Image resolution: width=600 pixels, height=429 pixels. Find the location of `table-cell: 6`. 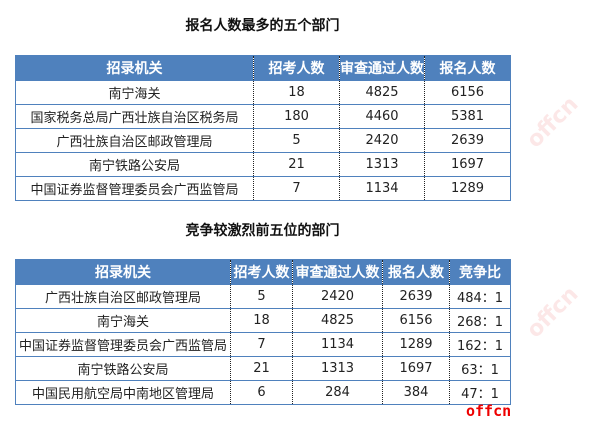

table-cell: 6 is located at coordinates (261, 392).